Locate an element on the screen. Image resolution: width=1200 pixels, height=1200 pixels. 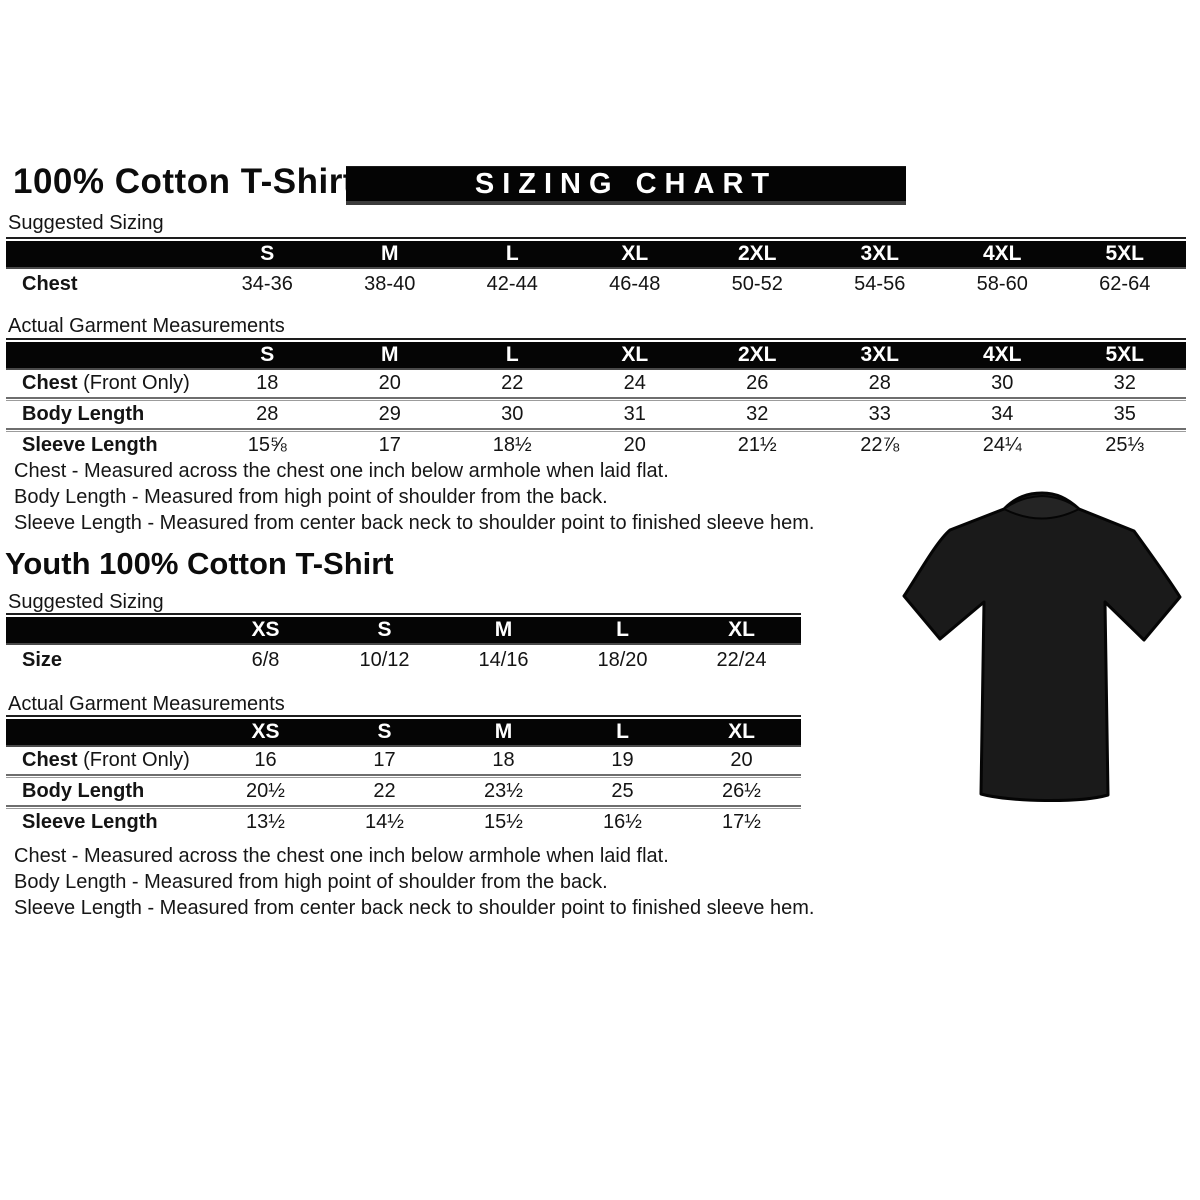
size-column-header: XS is located at coordinates (265, 629).